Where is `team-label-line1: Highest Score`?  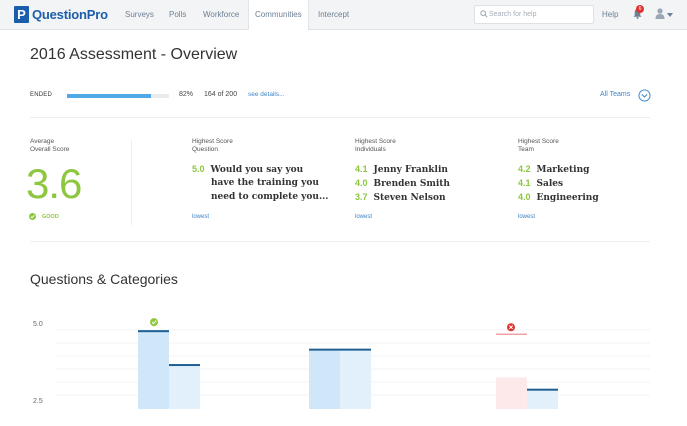
team-label-line1: Highest Score is located at coordinates (538, 141).